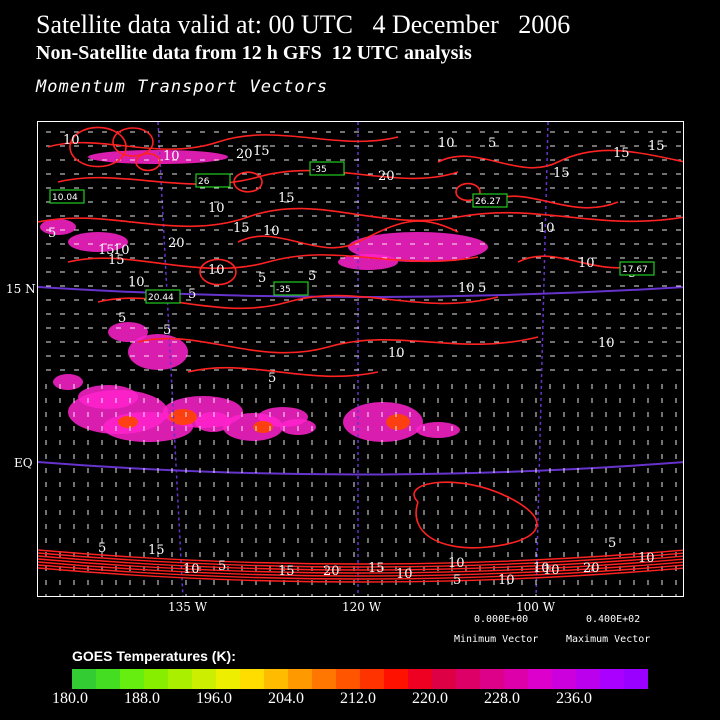 The image size is (720, 720). What do you see at coordinates (182, 87) in the screenshot?
I see `title-product: Momentum Transport Vectors` at bounding box center [182, 87].